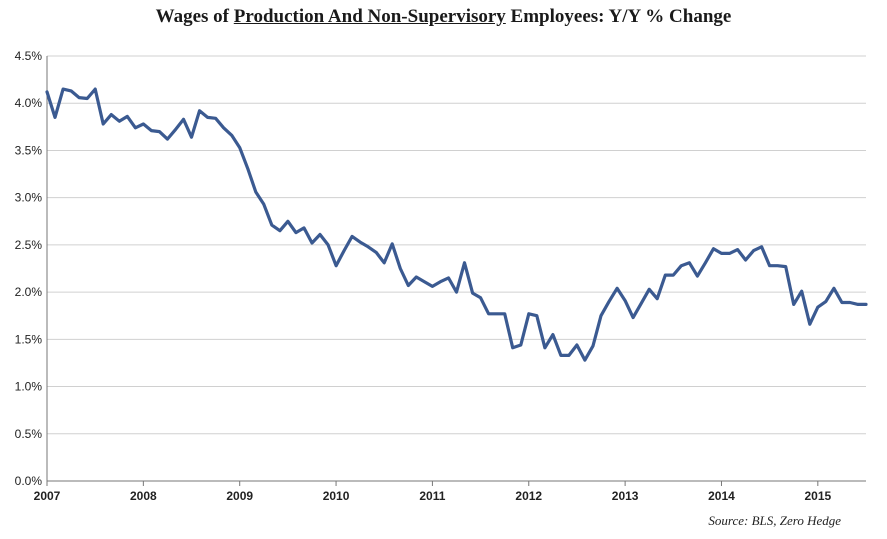  Describe the element at coordinates (817, 496) in the screenshot. I see `x-tick-label: 2015` at that location.